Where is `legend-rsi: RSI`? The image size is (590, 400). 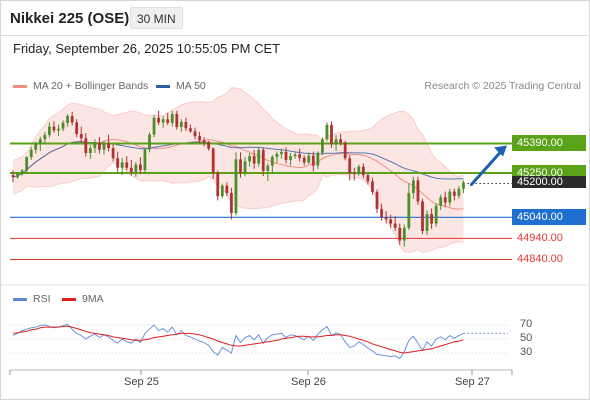
legend-rsi: RSI is located at coordinates (32, 299).